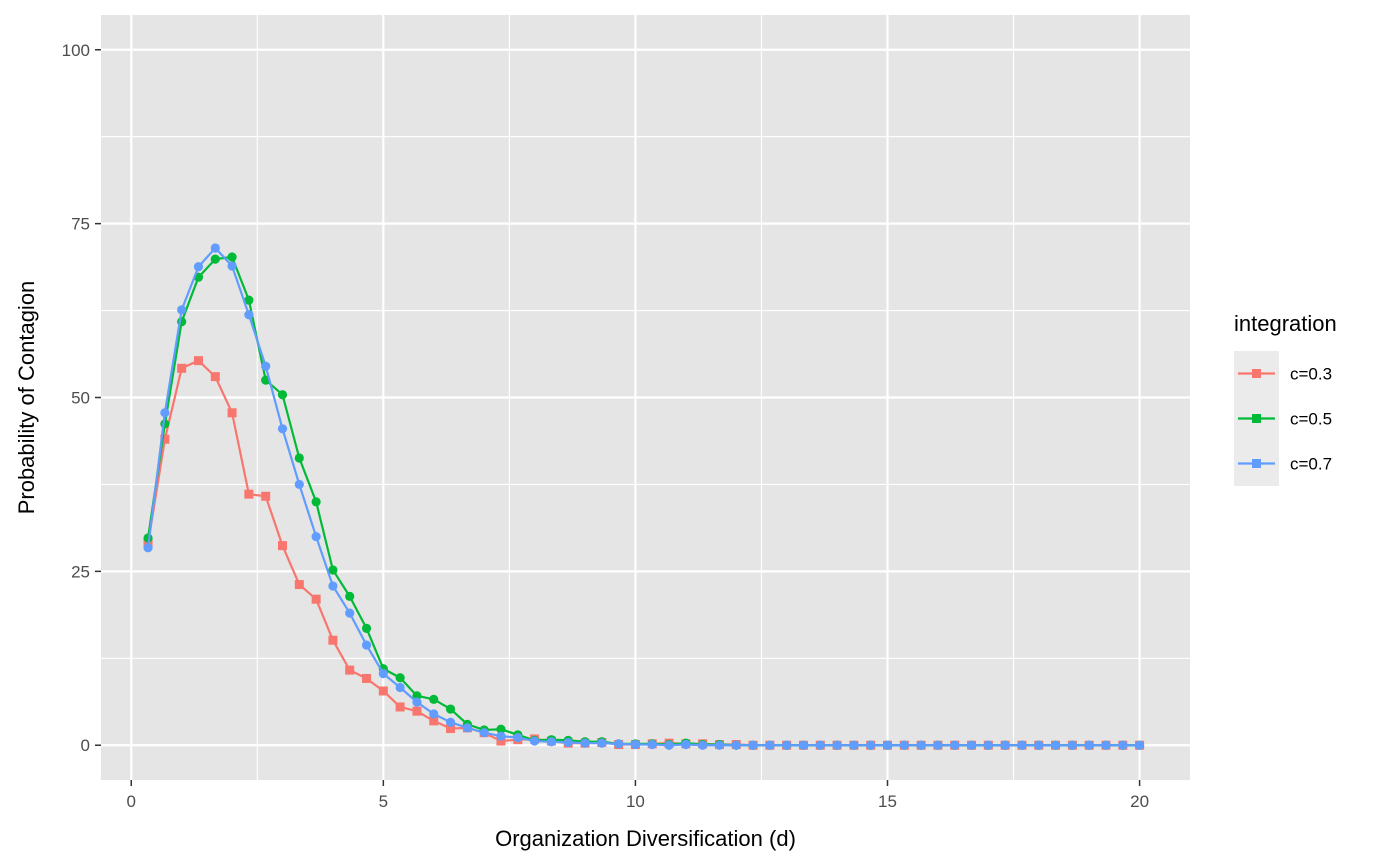 The height and width of the screenshot is (865, 1400). I want to click on y-axis: 0 25 50 75 100, so click(81, 398).